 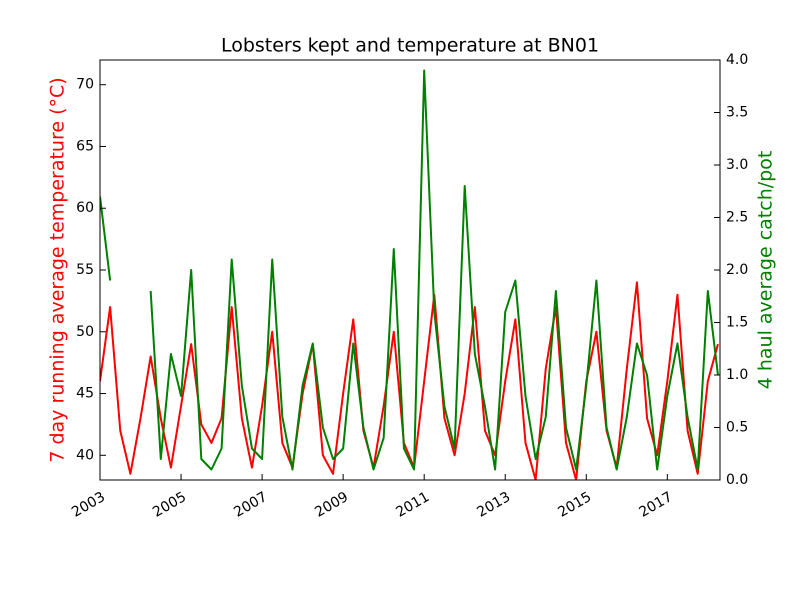 What do you see at coordinates (85, 85) in the screenshot?
I see `y-tick-label: 70` at bounding box center [85, 85].